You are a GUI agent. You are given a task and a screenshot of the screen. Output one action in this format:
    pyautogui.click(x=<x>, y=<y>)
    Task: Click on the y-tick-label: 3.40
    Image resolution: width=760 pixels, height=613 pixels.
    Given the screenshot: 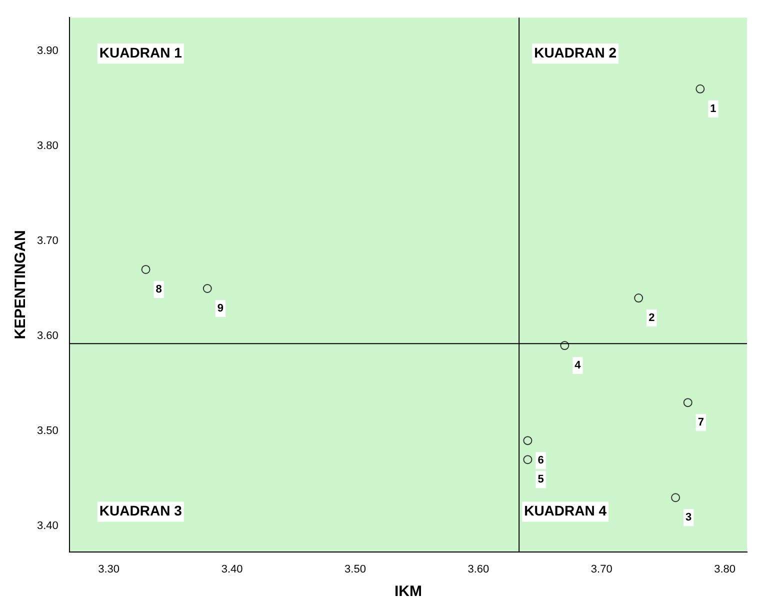 What is the action you would take?
    pyautogui.click(x=47, y=526)
    